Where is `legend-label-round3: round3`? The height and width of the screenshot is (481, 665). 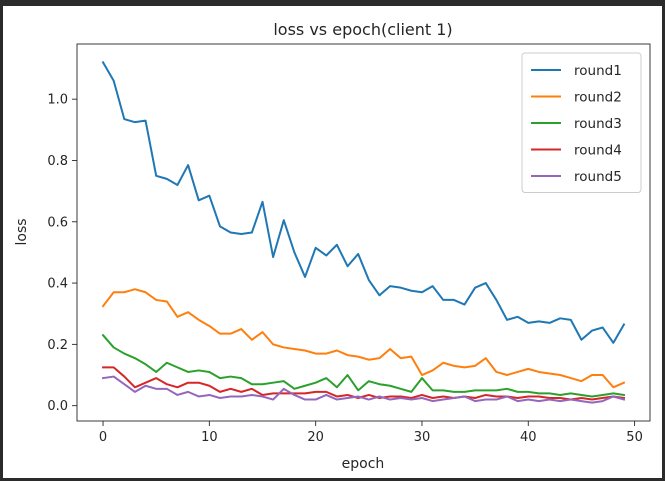 legend-label-round3: round3 is located at coordinates (598, 124).